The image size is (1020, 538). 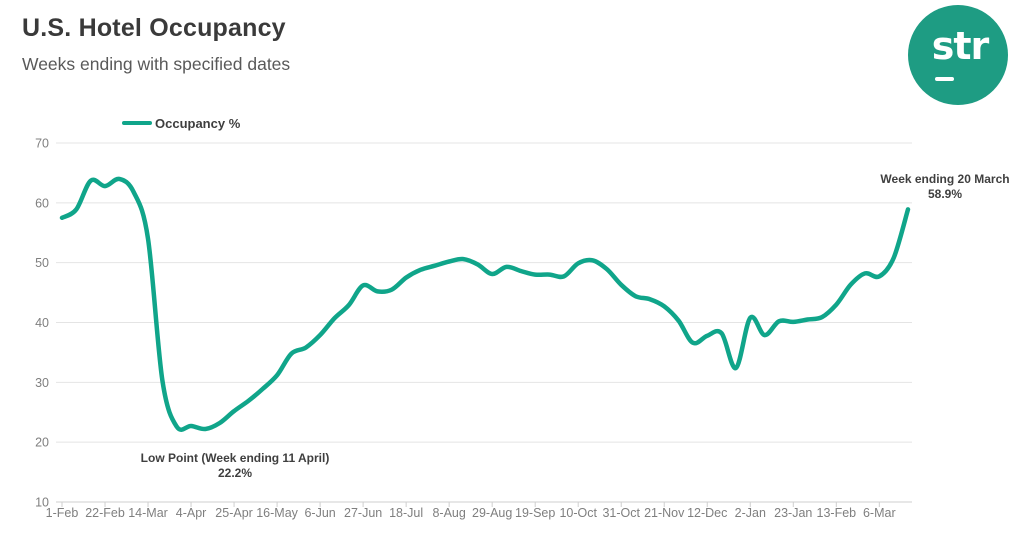 I want to click on x-axis-label: 21-Nov, so click(x=664, y=513).